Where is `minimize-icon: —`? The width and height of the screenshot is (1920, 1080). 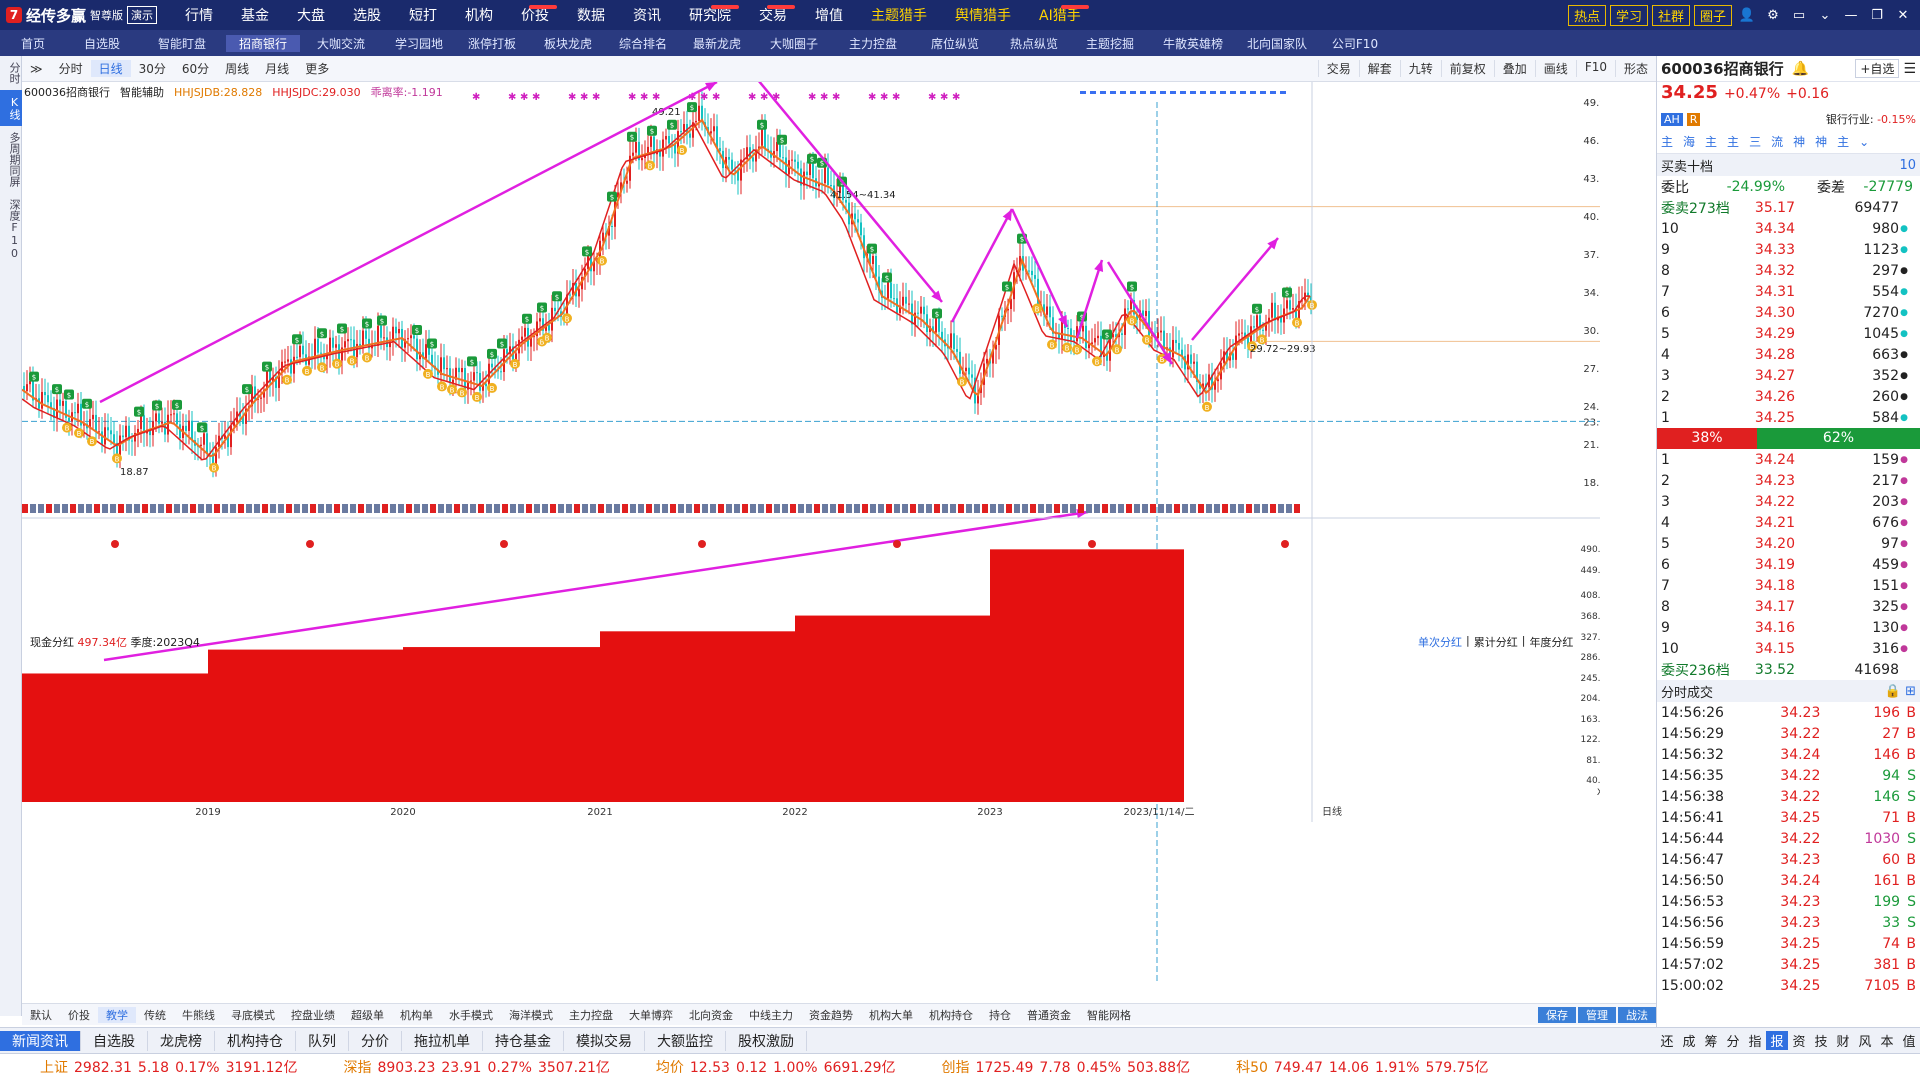 minimize-icon: — is located at coordinates (1851, 15).